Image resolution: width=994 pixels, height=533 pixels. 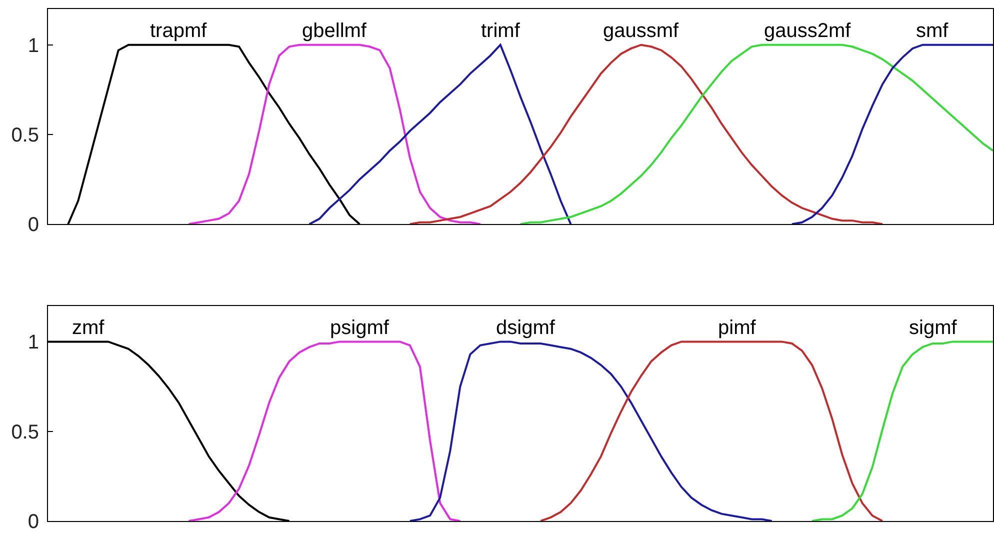 What do you see at coordinates (500, 31) in the screenshot?
I see `series-label: trimf` at bounding box center [500, 31].